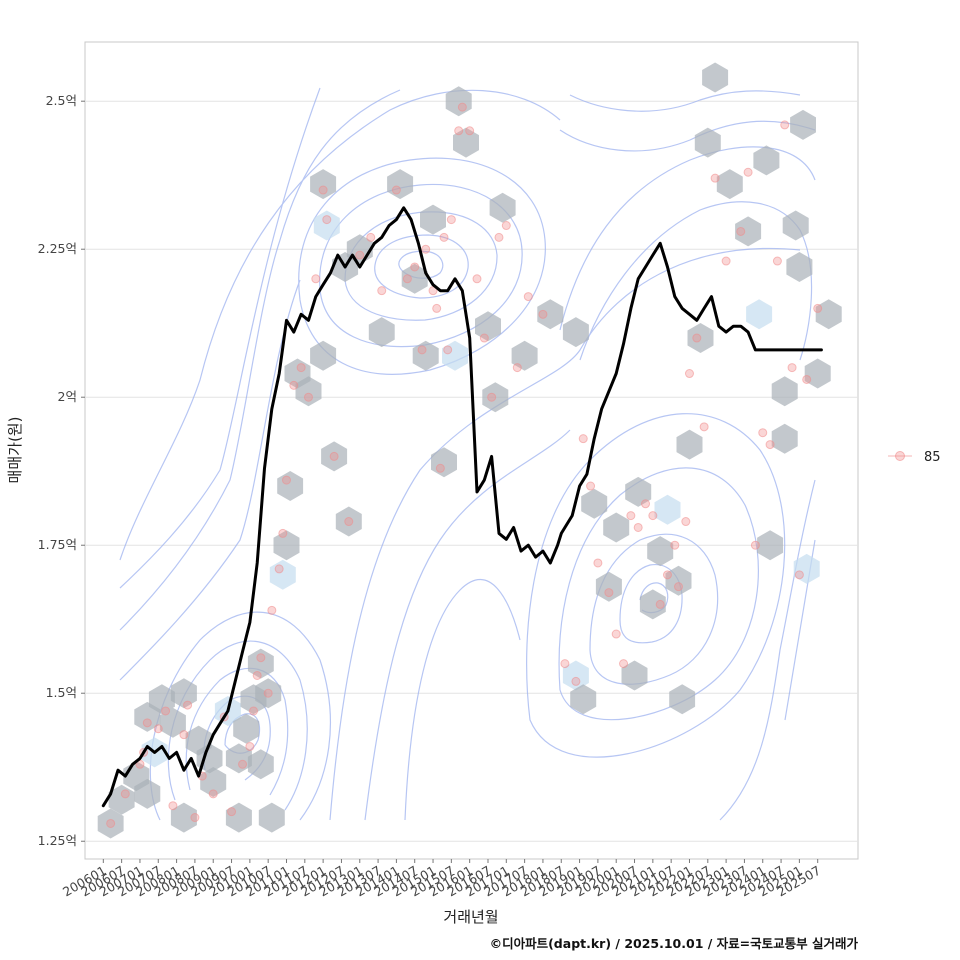  I want to click on legend-key-point, so click(900, 456).